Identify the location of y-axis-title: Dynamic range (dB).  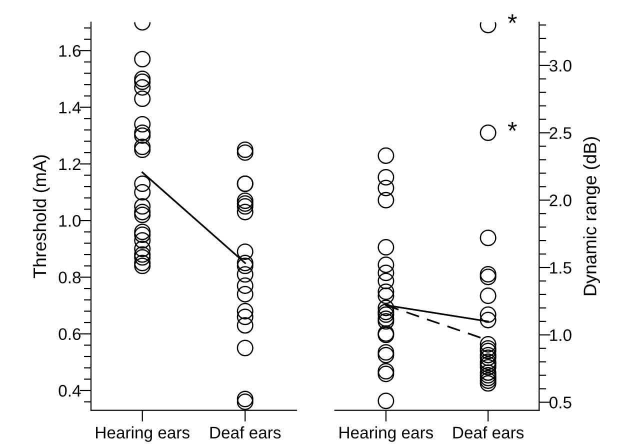
(591, 216).